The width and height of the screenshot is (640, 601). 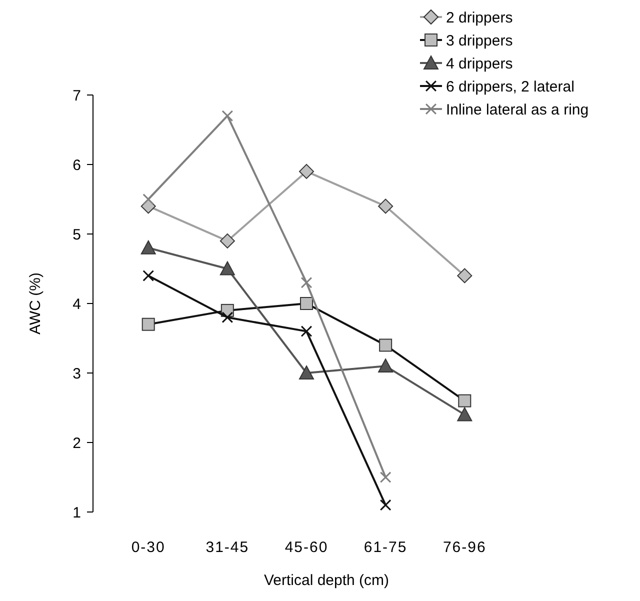 What do you see at coordinates (479, 17) in the screenshot?
I see `legend-label: 2 drippers` at bounding box center [479, 17].